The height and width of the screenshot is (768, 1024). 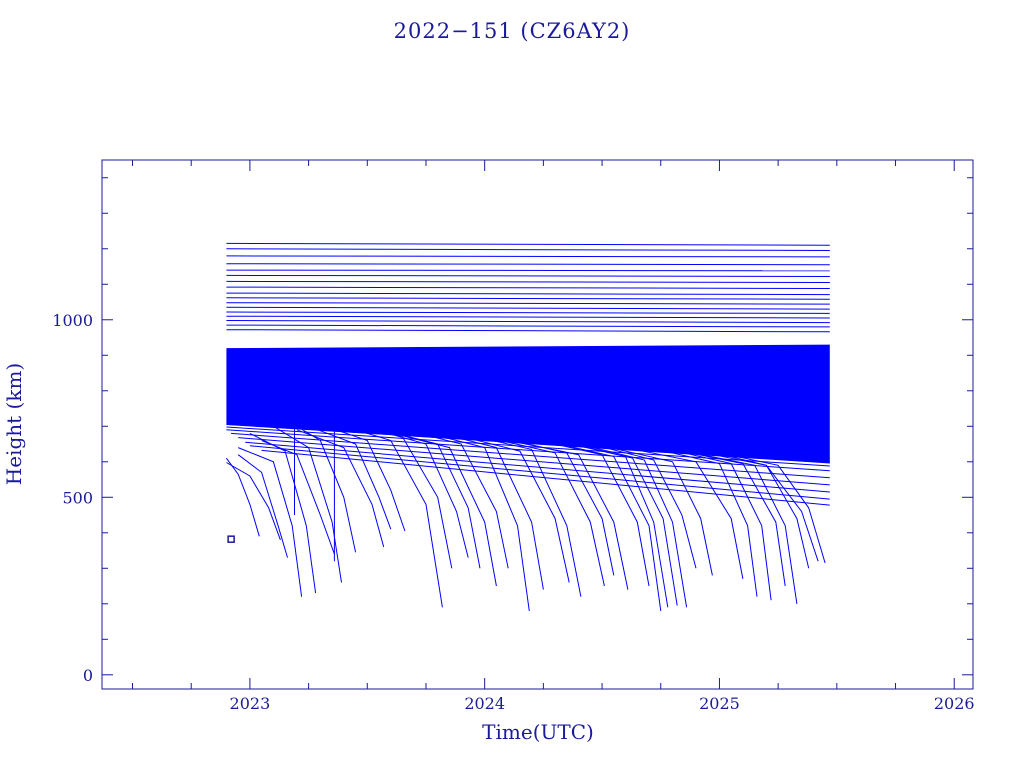 What do you see at coordinates (88, 675) in the screenshot?
I see `y-tick-label: 0` at bounding box center [88, 675].